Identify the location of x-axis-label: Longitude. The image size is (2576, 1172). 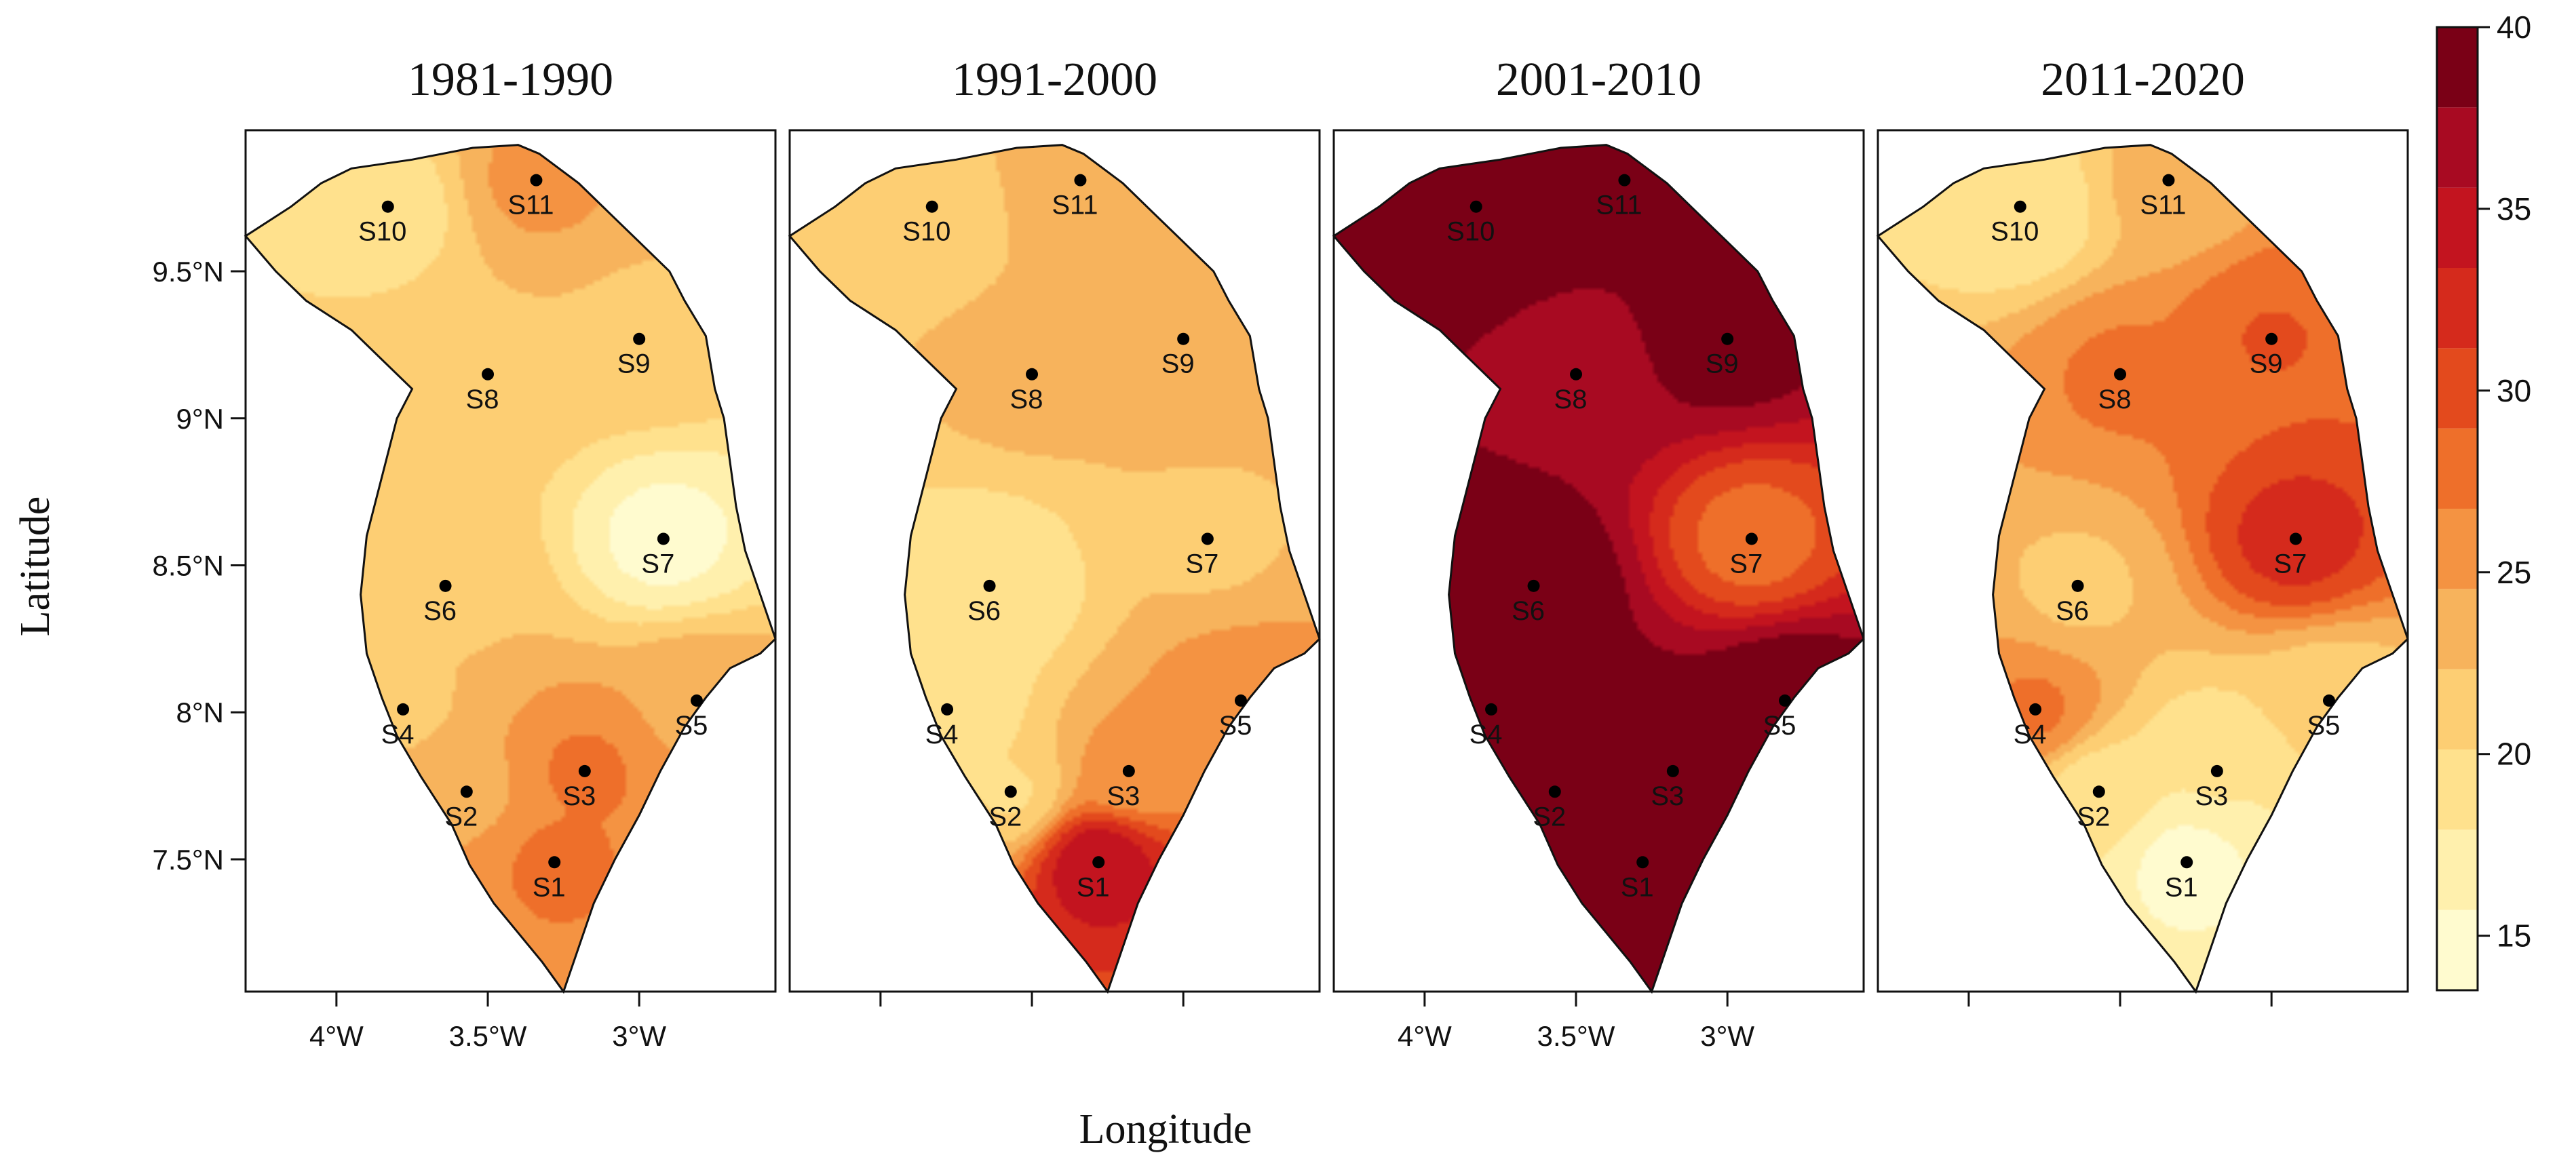
(1165, 1129).